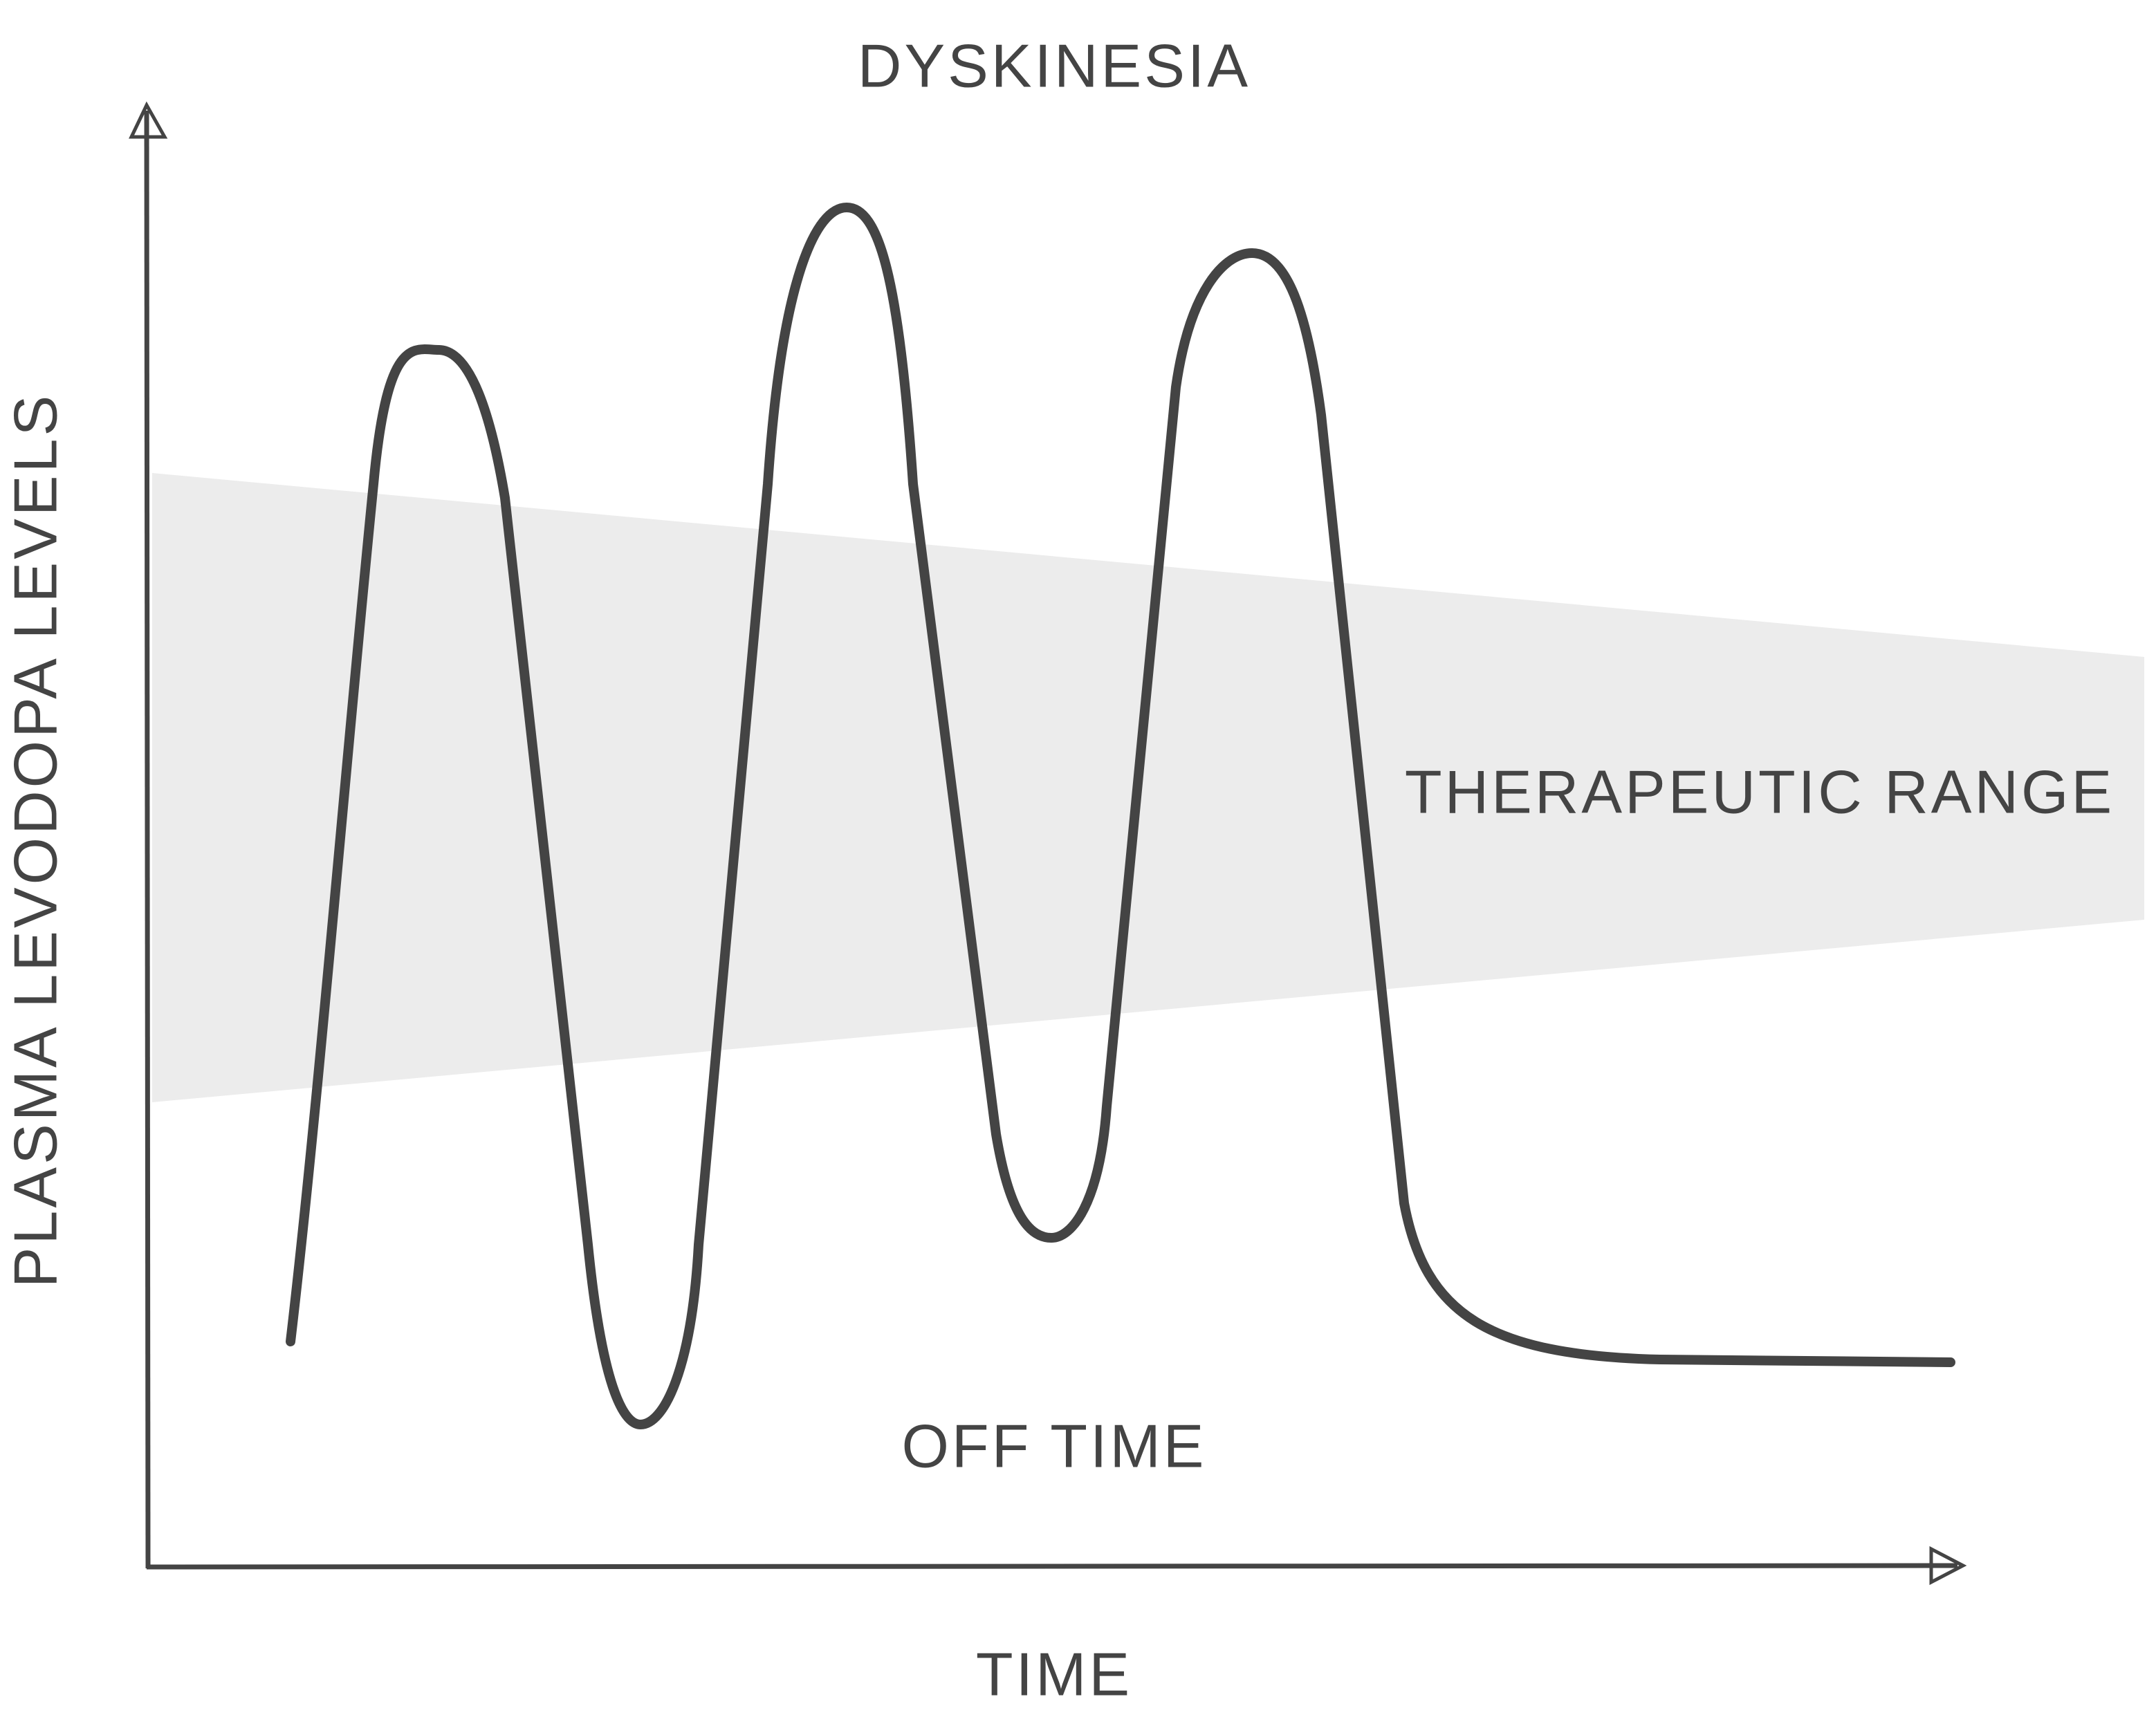 The height and width of the screenshot is (1735, 2156). What do you see at coordinates (35, 840) in the screenshot?
I see `y-axis-label: PLASMA LEVODOPA LEVELS` at bounding box center [35, 840].